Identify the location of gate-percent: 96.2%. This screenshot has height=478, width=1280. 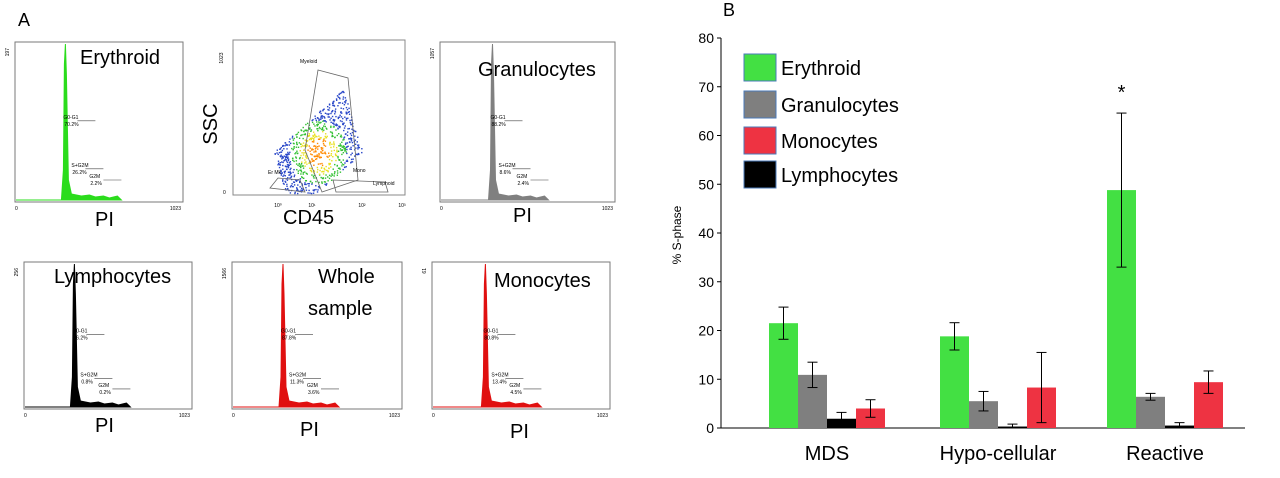
(80, 339).